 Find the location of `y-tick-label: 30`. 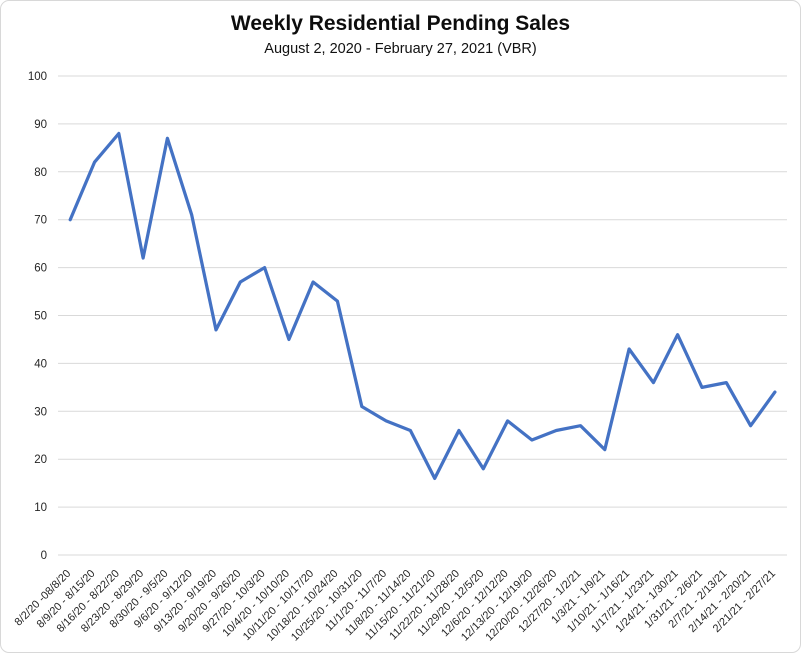

y-tick-label: 30 is located at coordinates (40, 412).